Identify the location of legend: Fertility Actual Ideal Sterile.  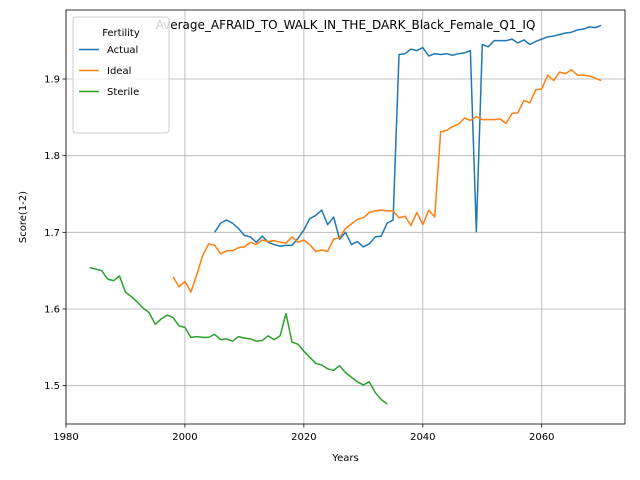
(121, 75).